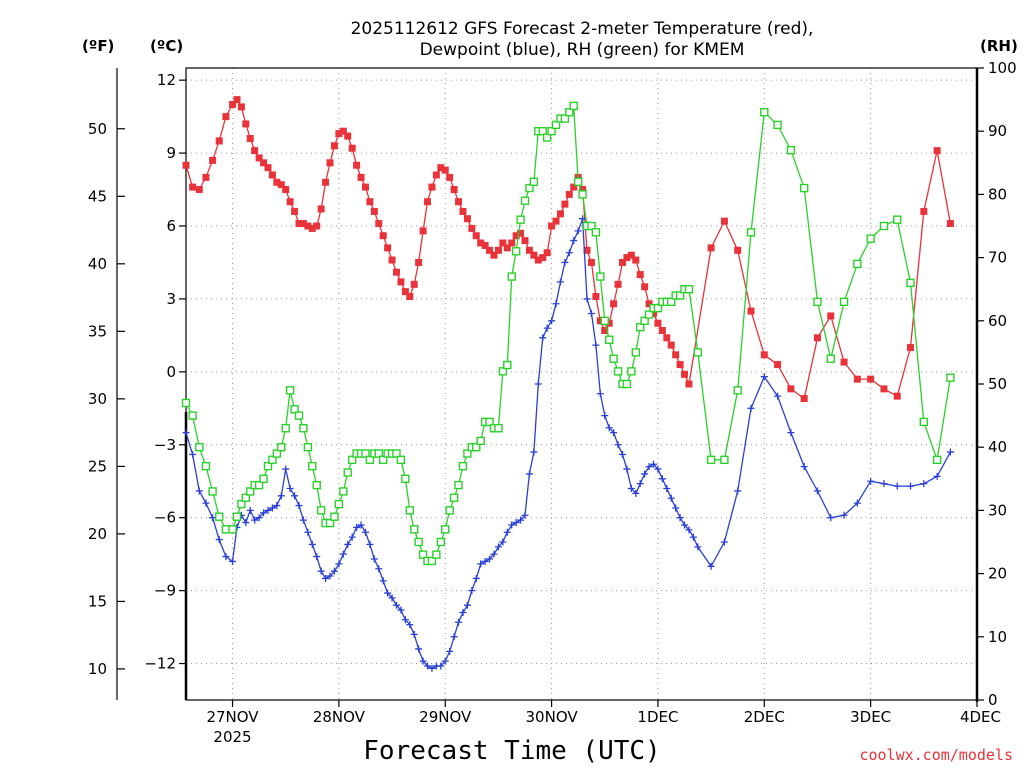 This screenshot has height=768, width=1024. Describe the element at coordinates (97, 601) in the screenshot. I see `fahrenheit-tick-label: 15` at that location.